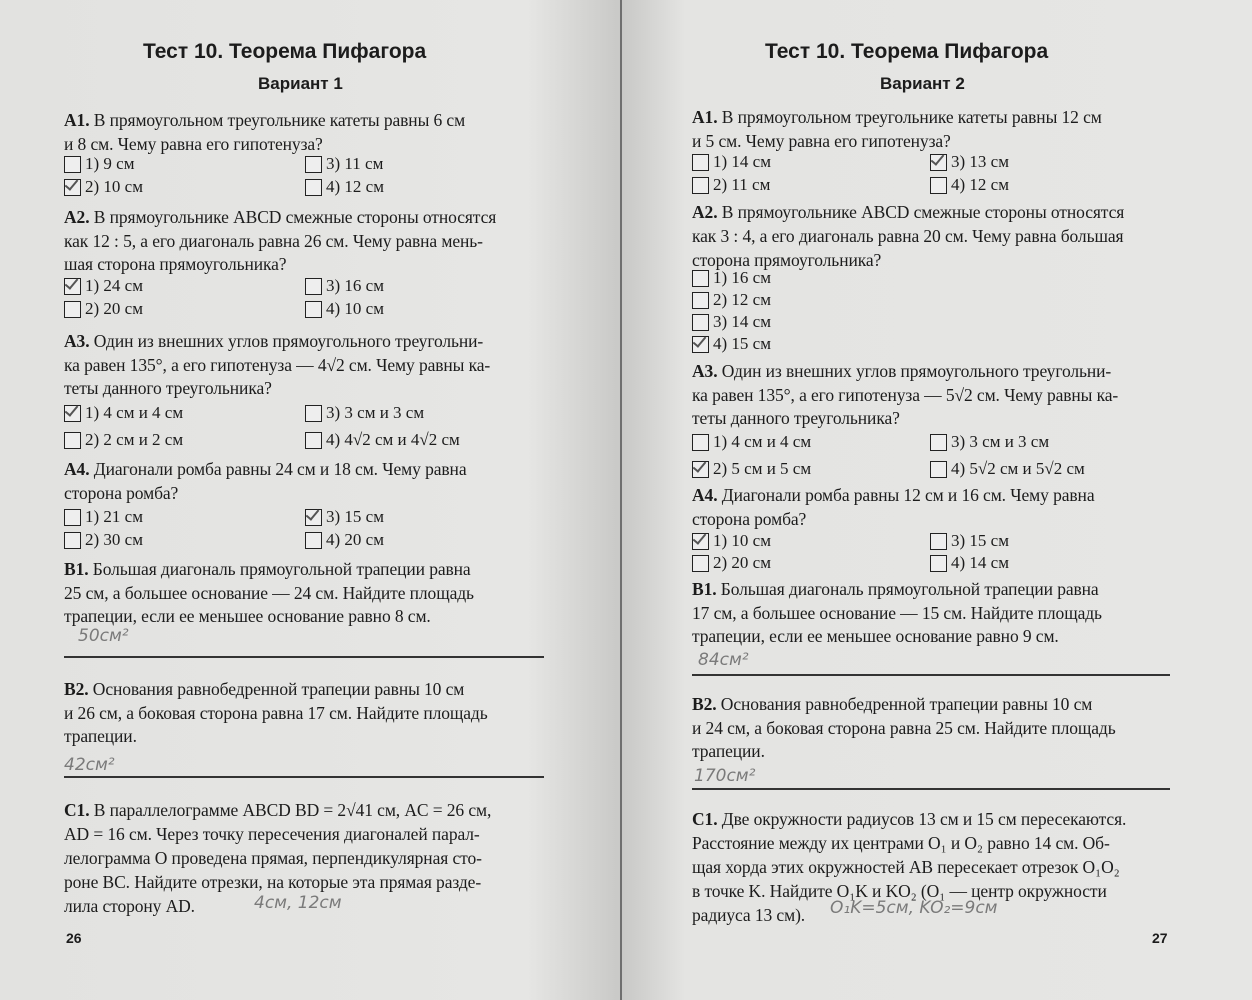 The width and height of the screenshot is (1252, 1000). What do you see at coordinates (796, 418) in the screenshot?
I see `question-text: теты данного треугольника?` at bounding box center [796, 418].